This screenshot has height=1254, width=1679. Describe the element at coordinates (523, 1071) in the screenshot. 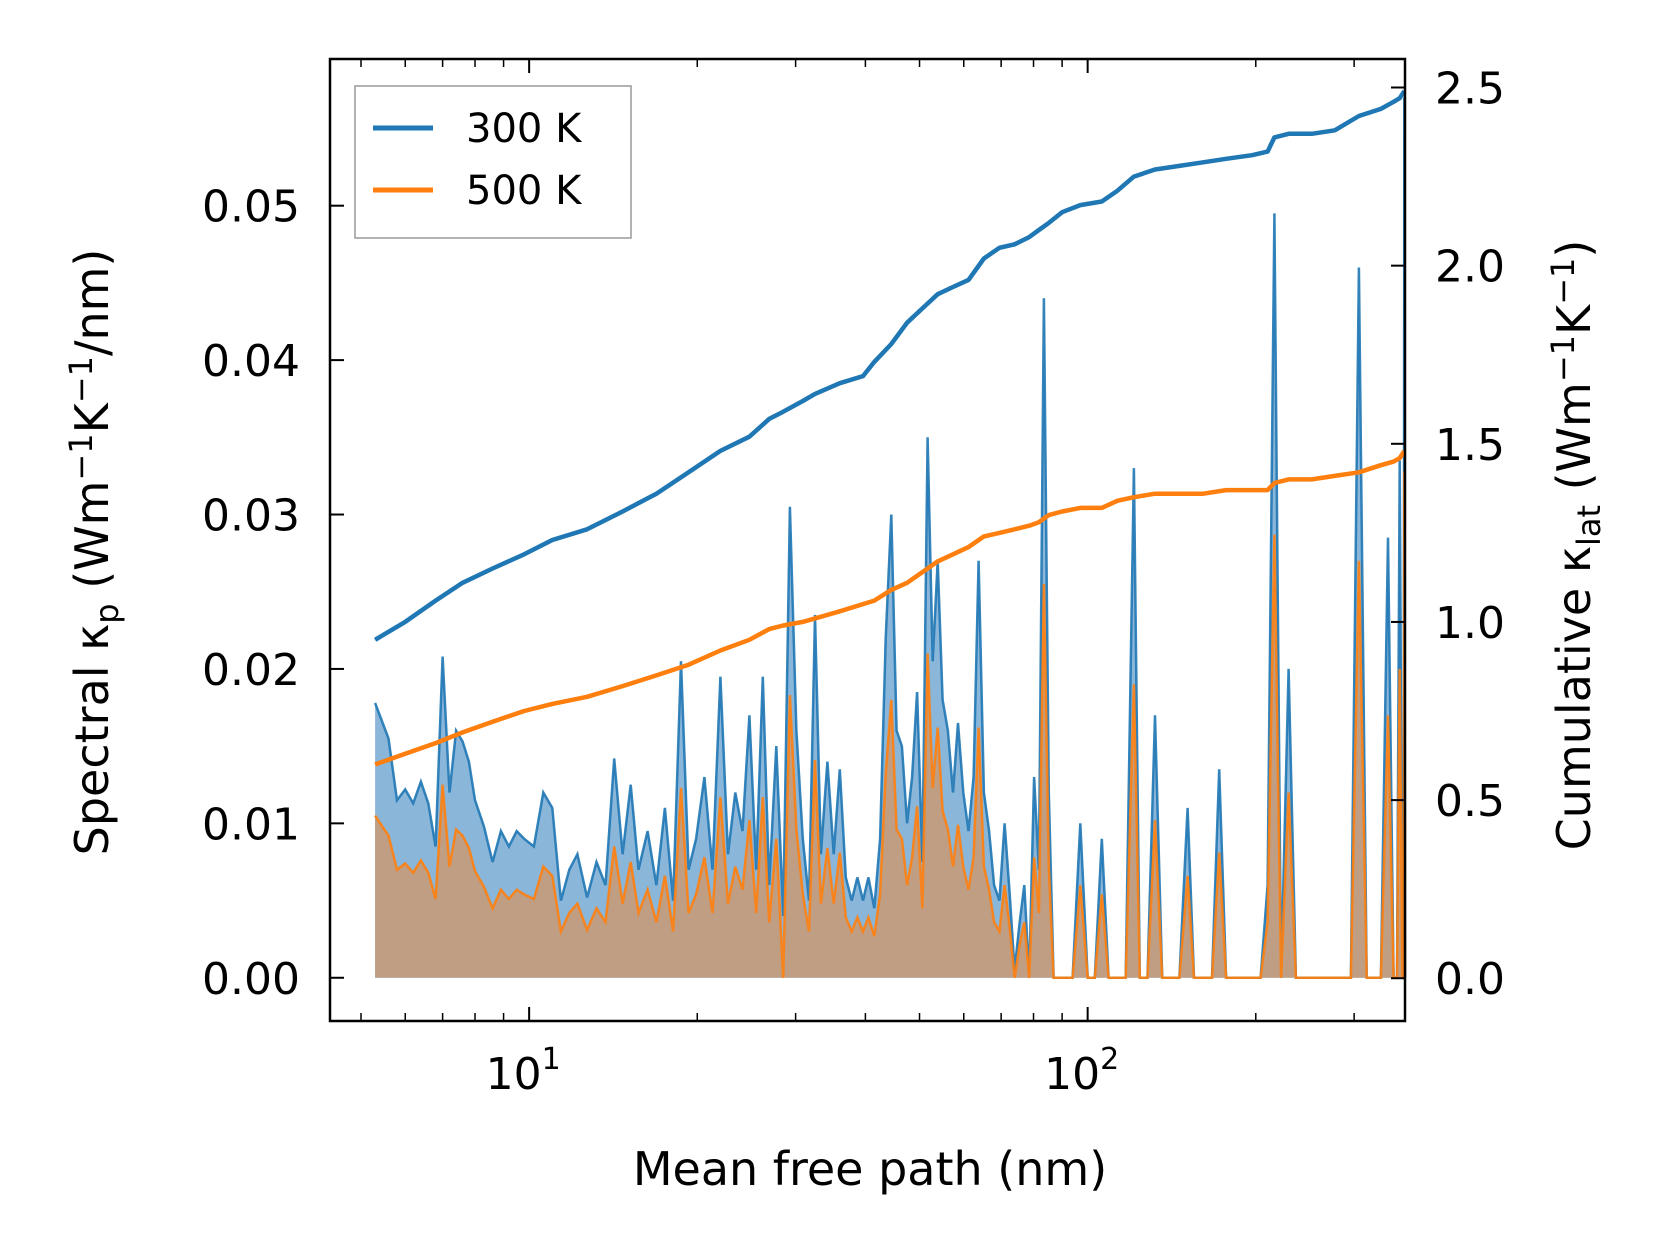

I see `x-tick-label: 10¹` at that location.